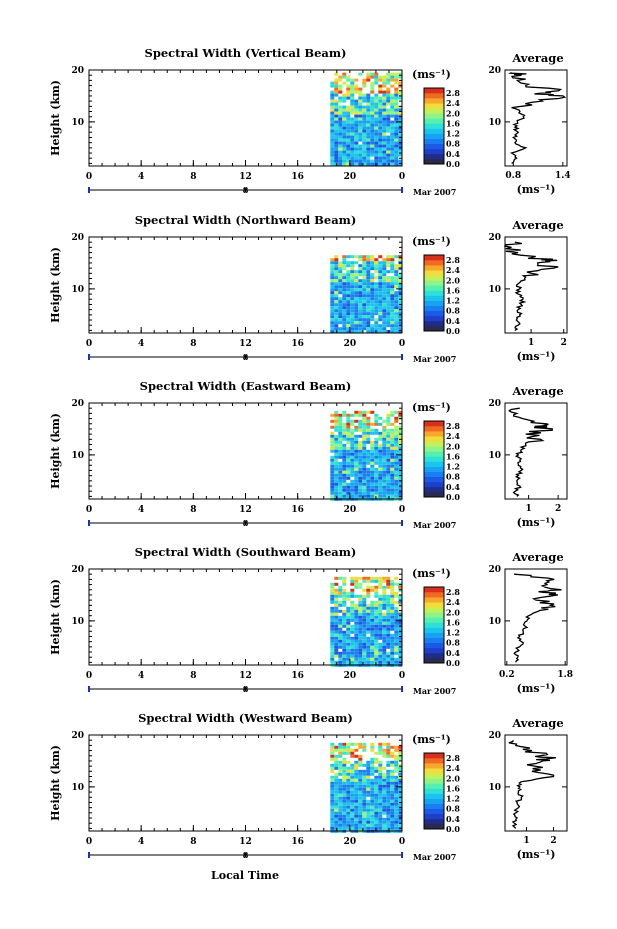 Image resolution: width=617 pixels, height=929 pixels. I want to click on average-x-tick-label: 1.4, so click(563, 176).